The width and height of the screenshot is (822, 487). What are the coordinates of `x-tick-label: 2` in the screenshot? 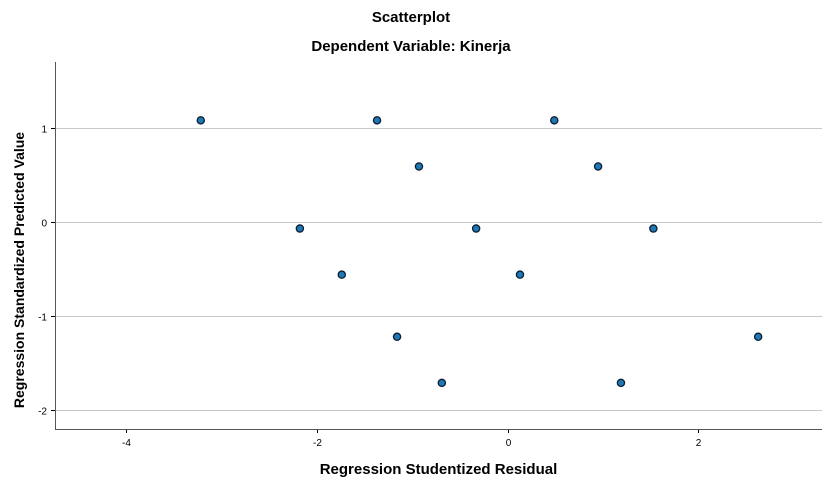 It's located at (699, 443).